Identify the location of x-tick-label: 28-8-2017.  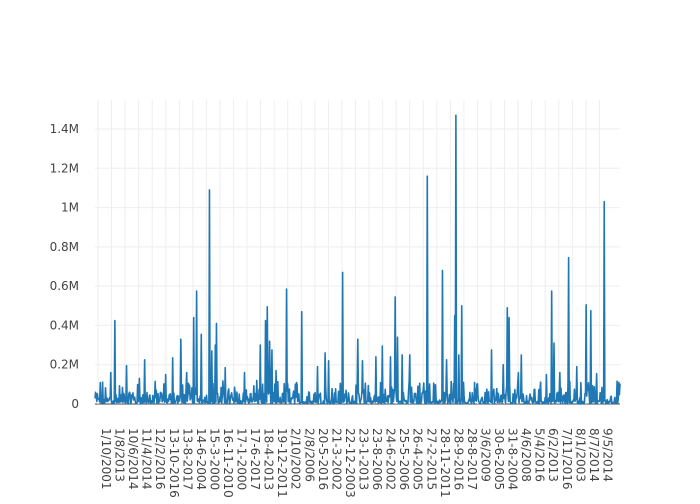
(472, 459).